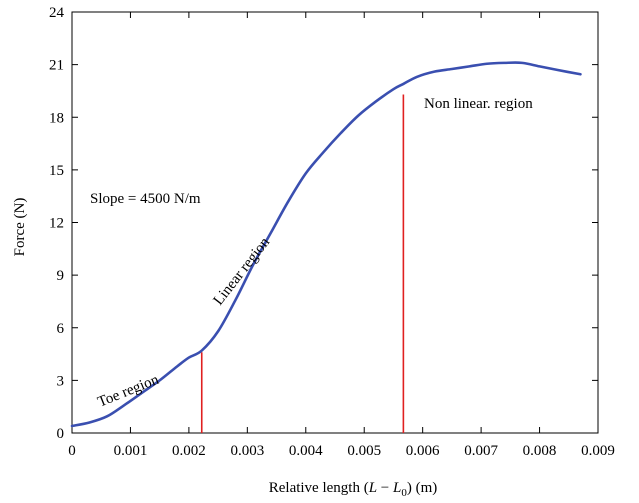  I want to click on x-tick-label: 0.003, so click(247, 451).